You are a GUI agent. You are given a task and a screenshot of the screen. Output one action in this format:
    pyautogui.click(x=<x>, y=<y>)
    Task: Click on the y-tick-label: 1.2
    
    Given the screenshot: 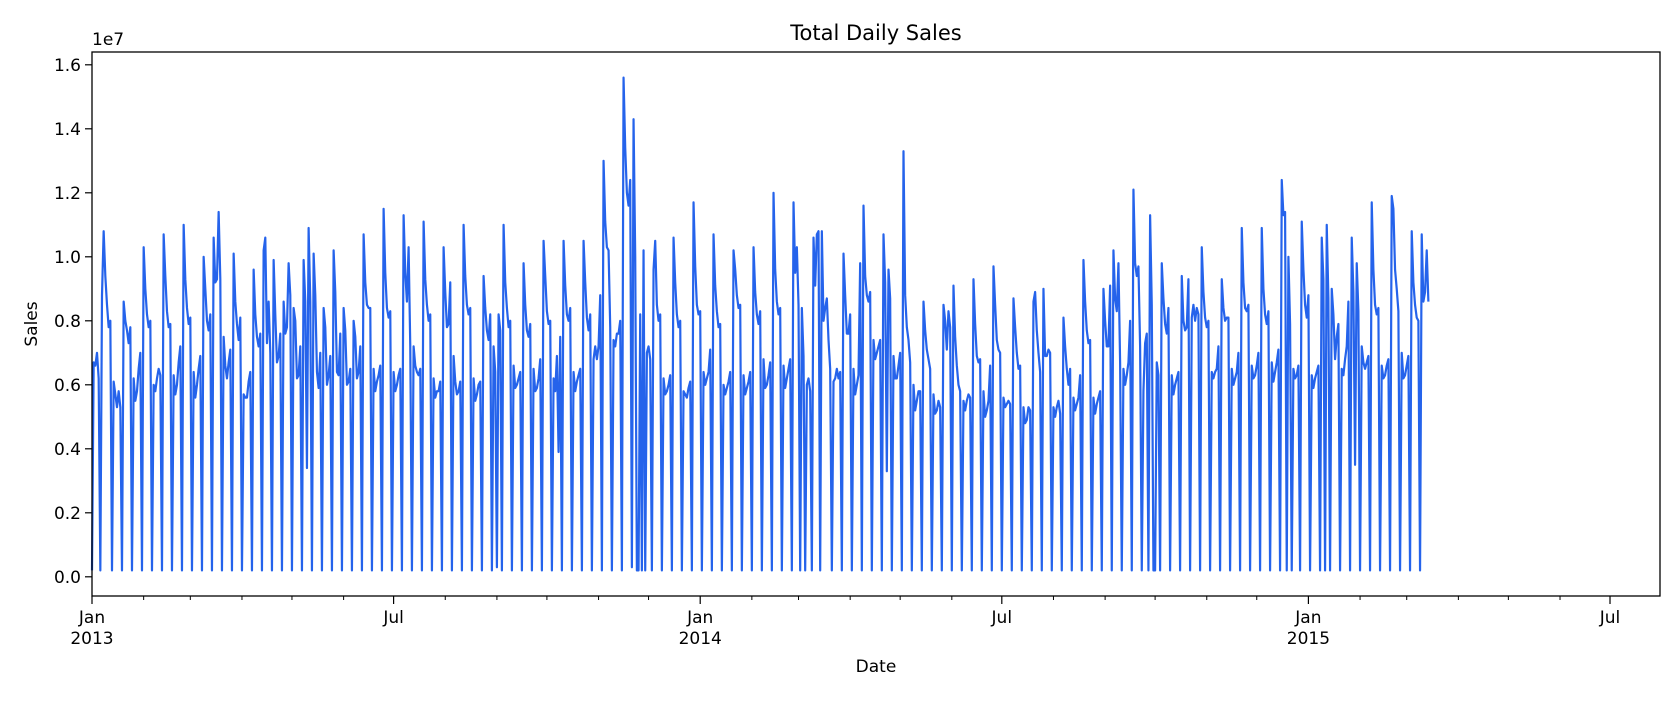 What is the action you would take?
    pyautogui.click(x=67, y=194)
    